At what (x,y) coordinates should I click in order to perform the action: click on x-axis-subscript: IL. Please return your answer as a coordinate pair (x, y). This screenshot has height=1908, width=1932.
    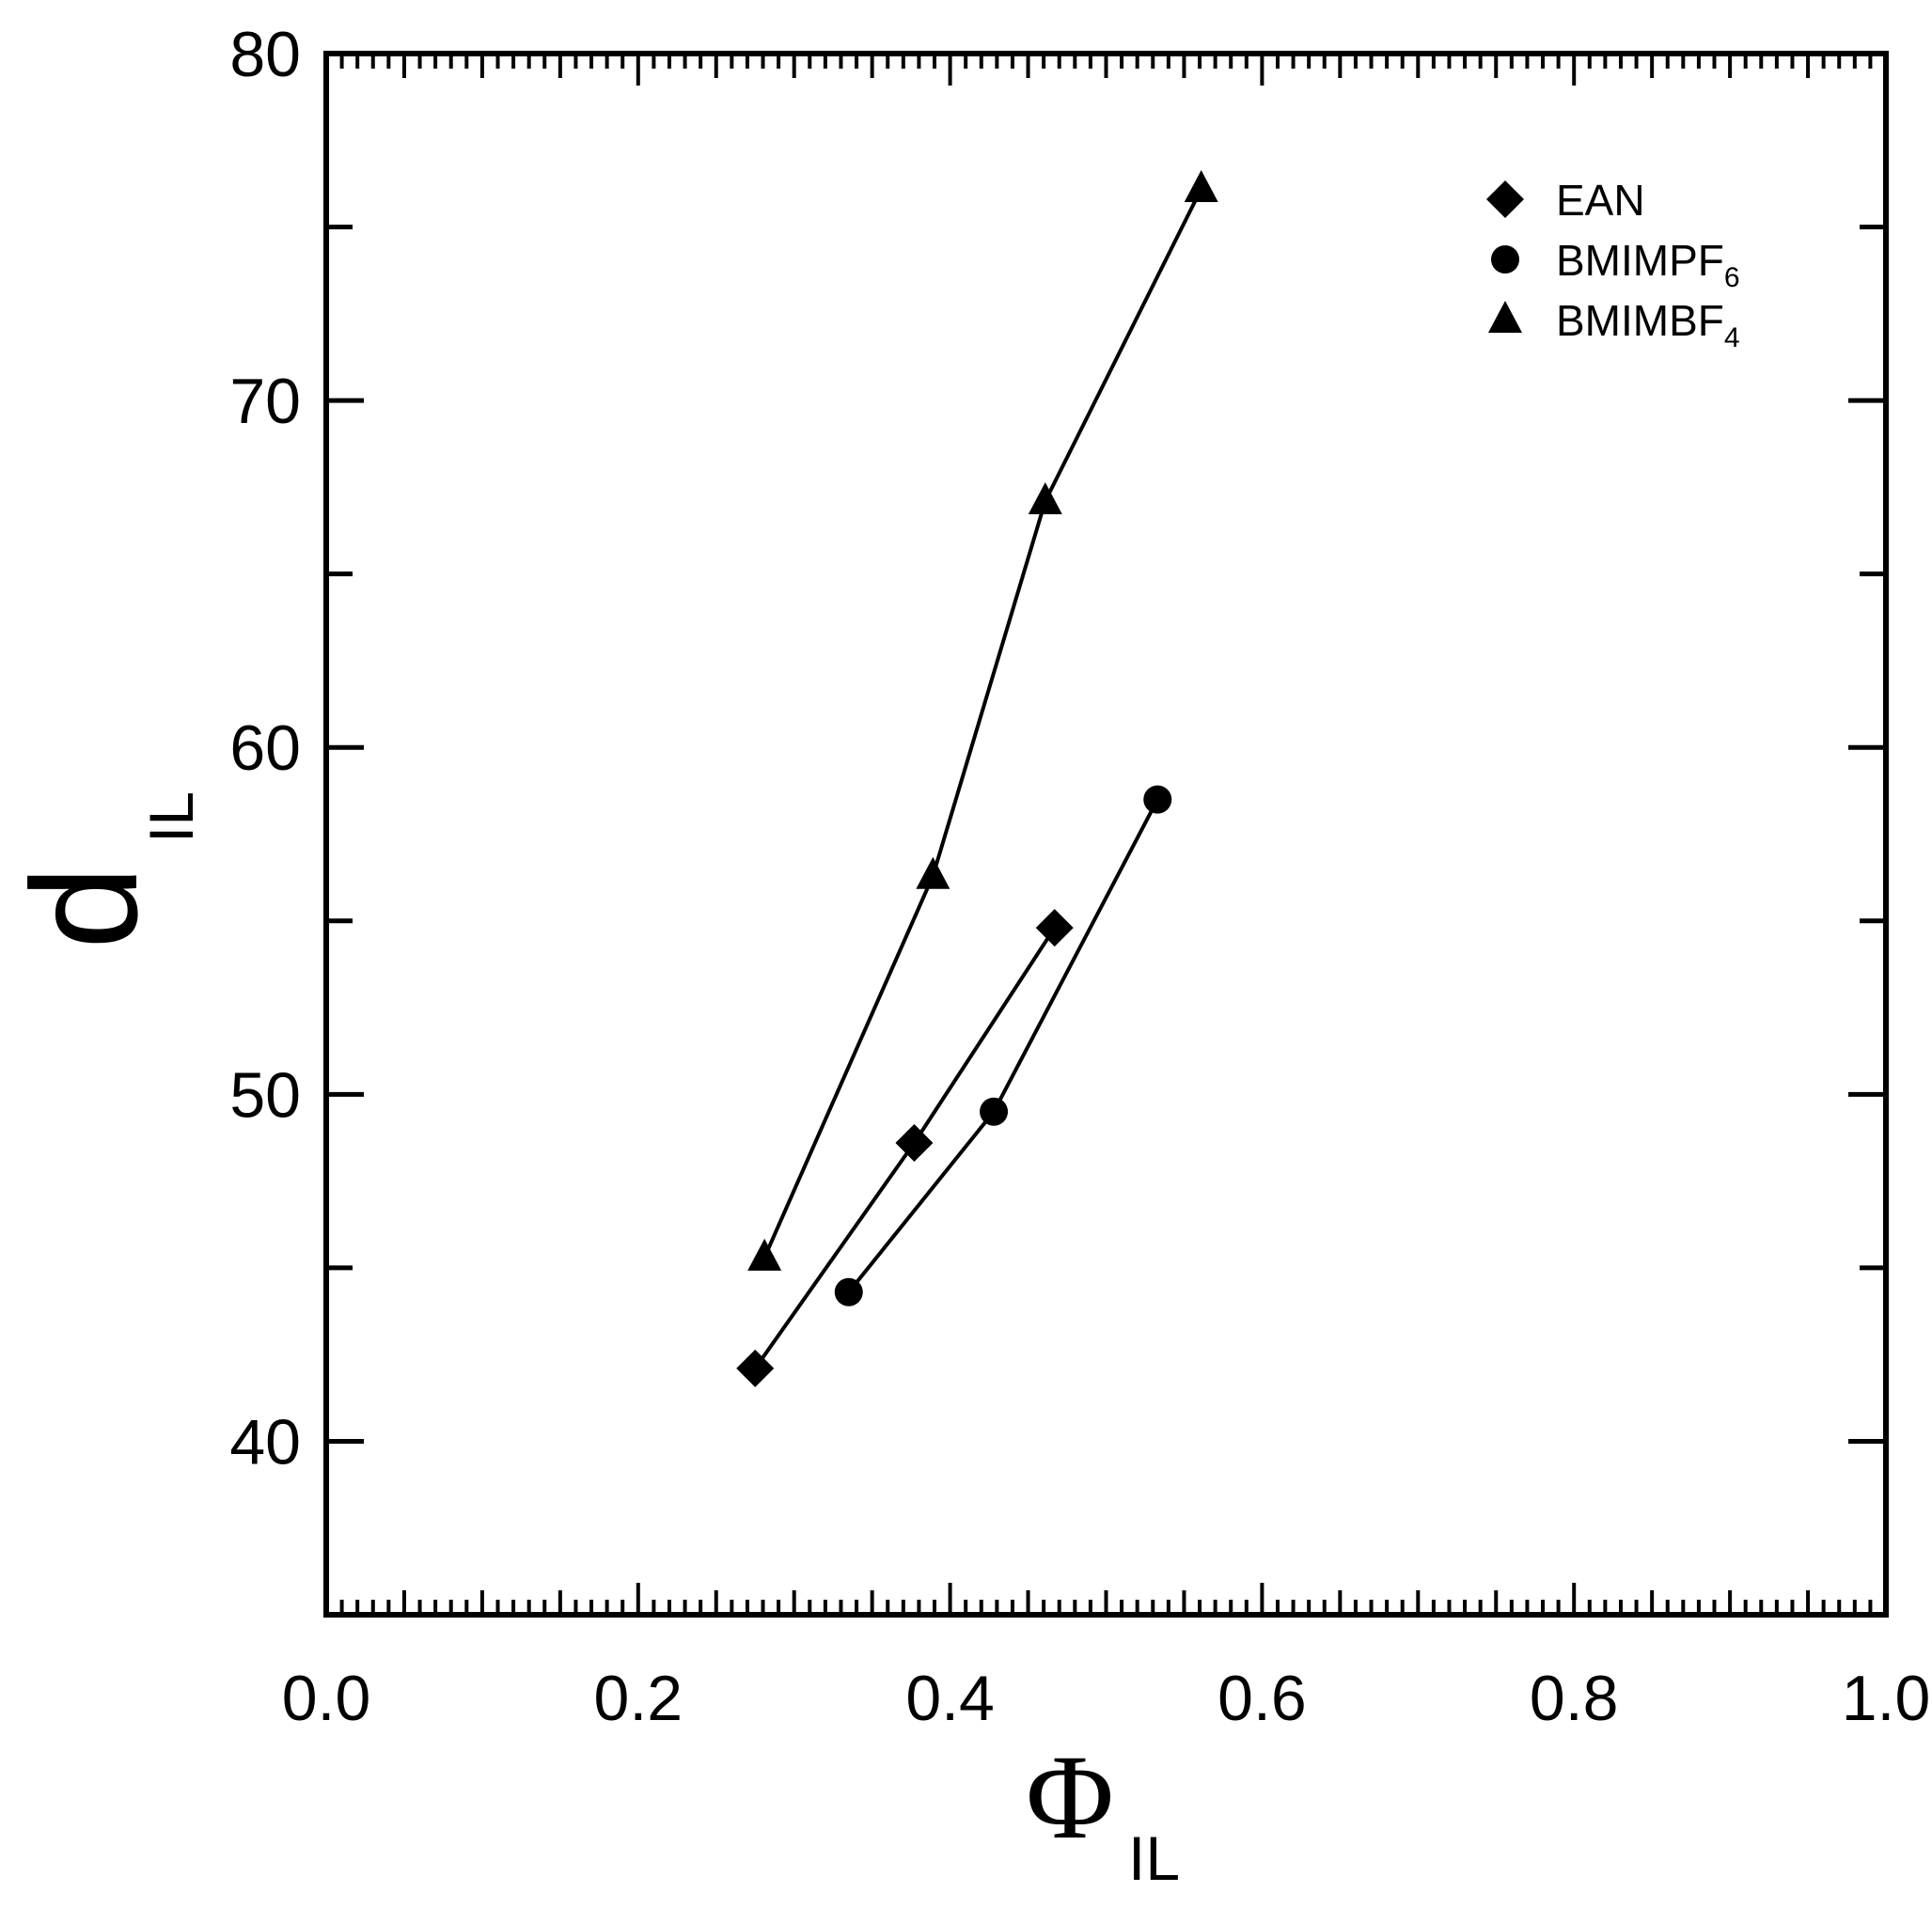
    Looking at the image, I should click on (1154, 1858).